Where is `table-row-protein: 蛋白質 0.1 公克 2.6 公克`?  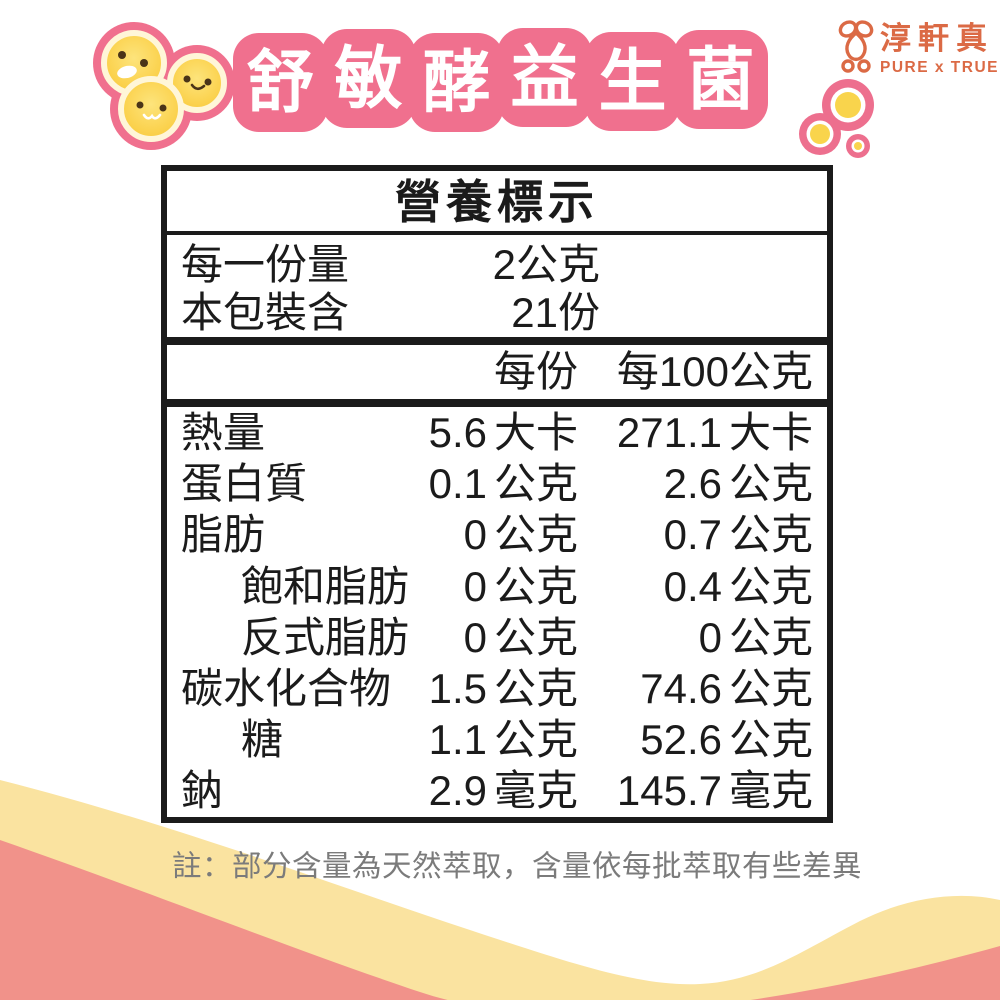 table-row-protein: 蛋白質 0.1 公克 2.6 公克 is located at coordinates (497, 483).